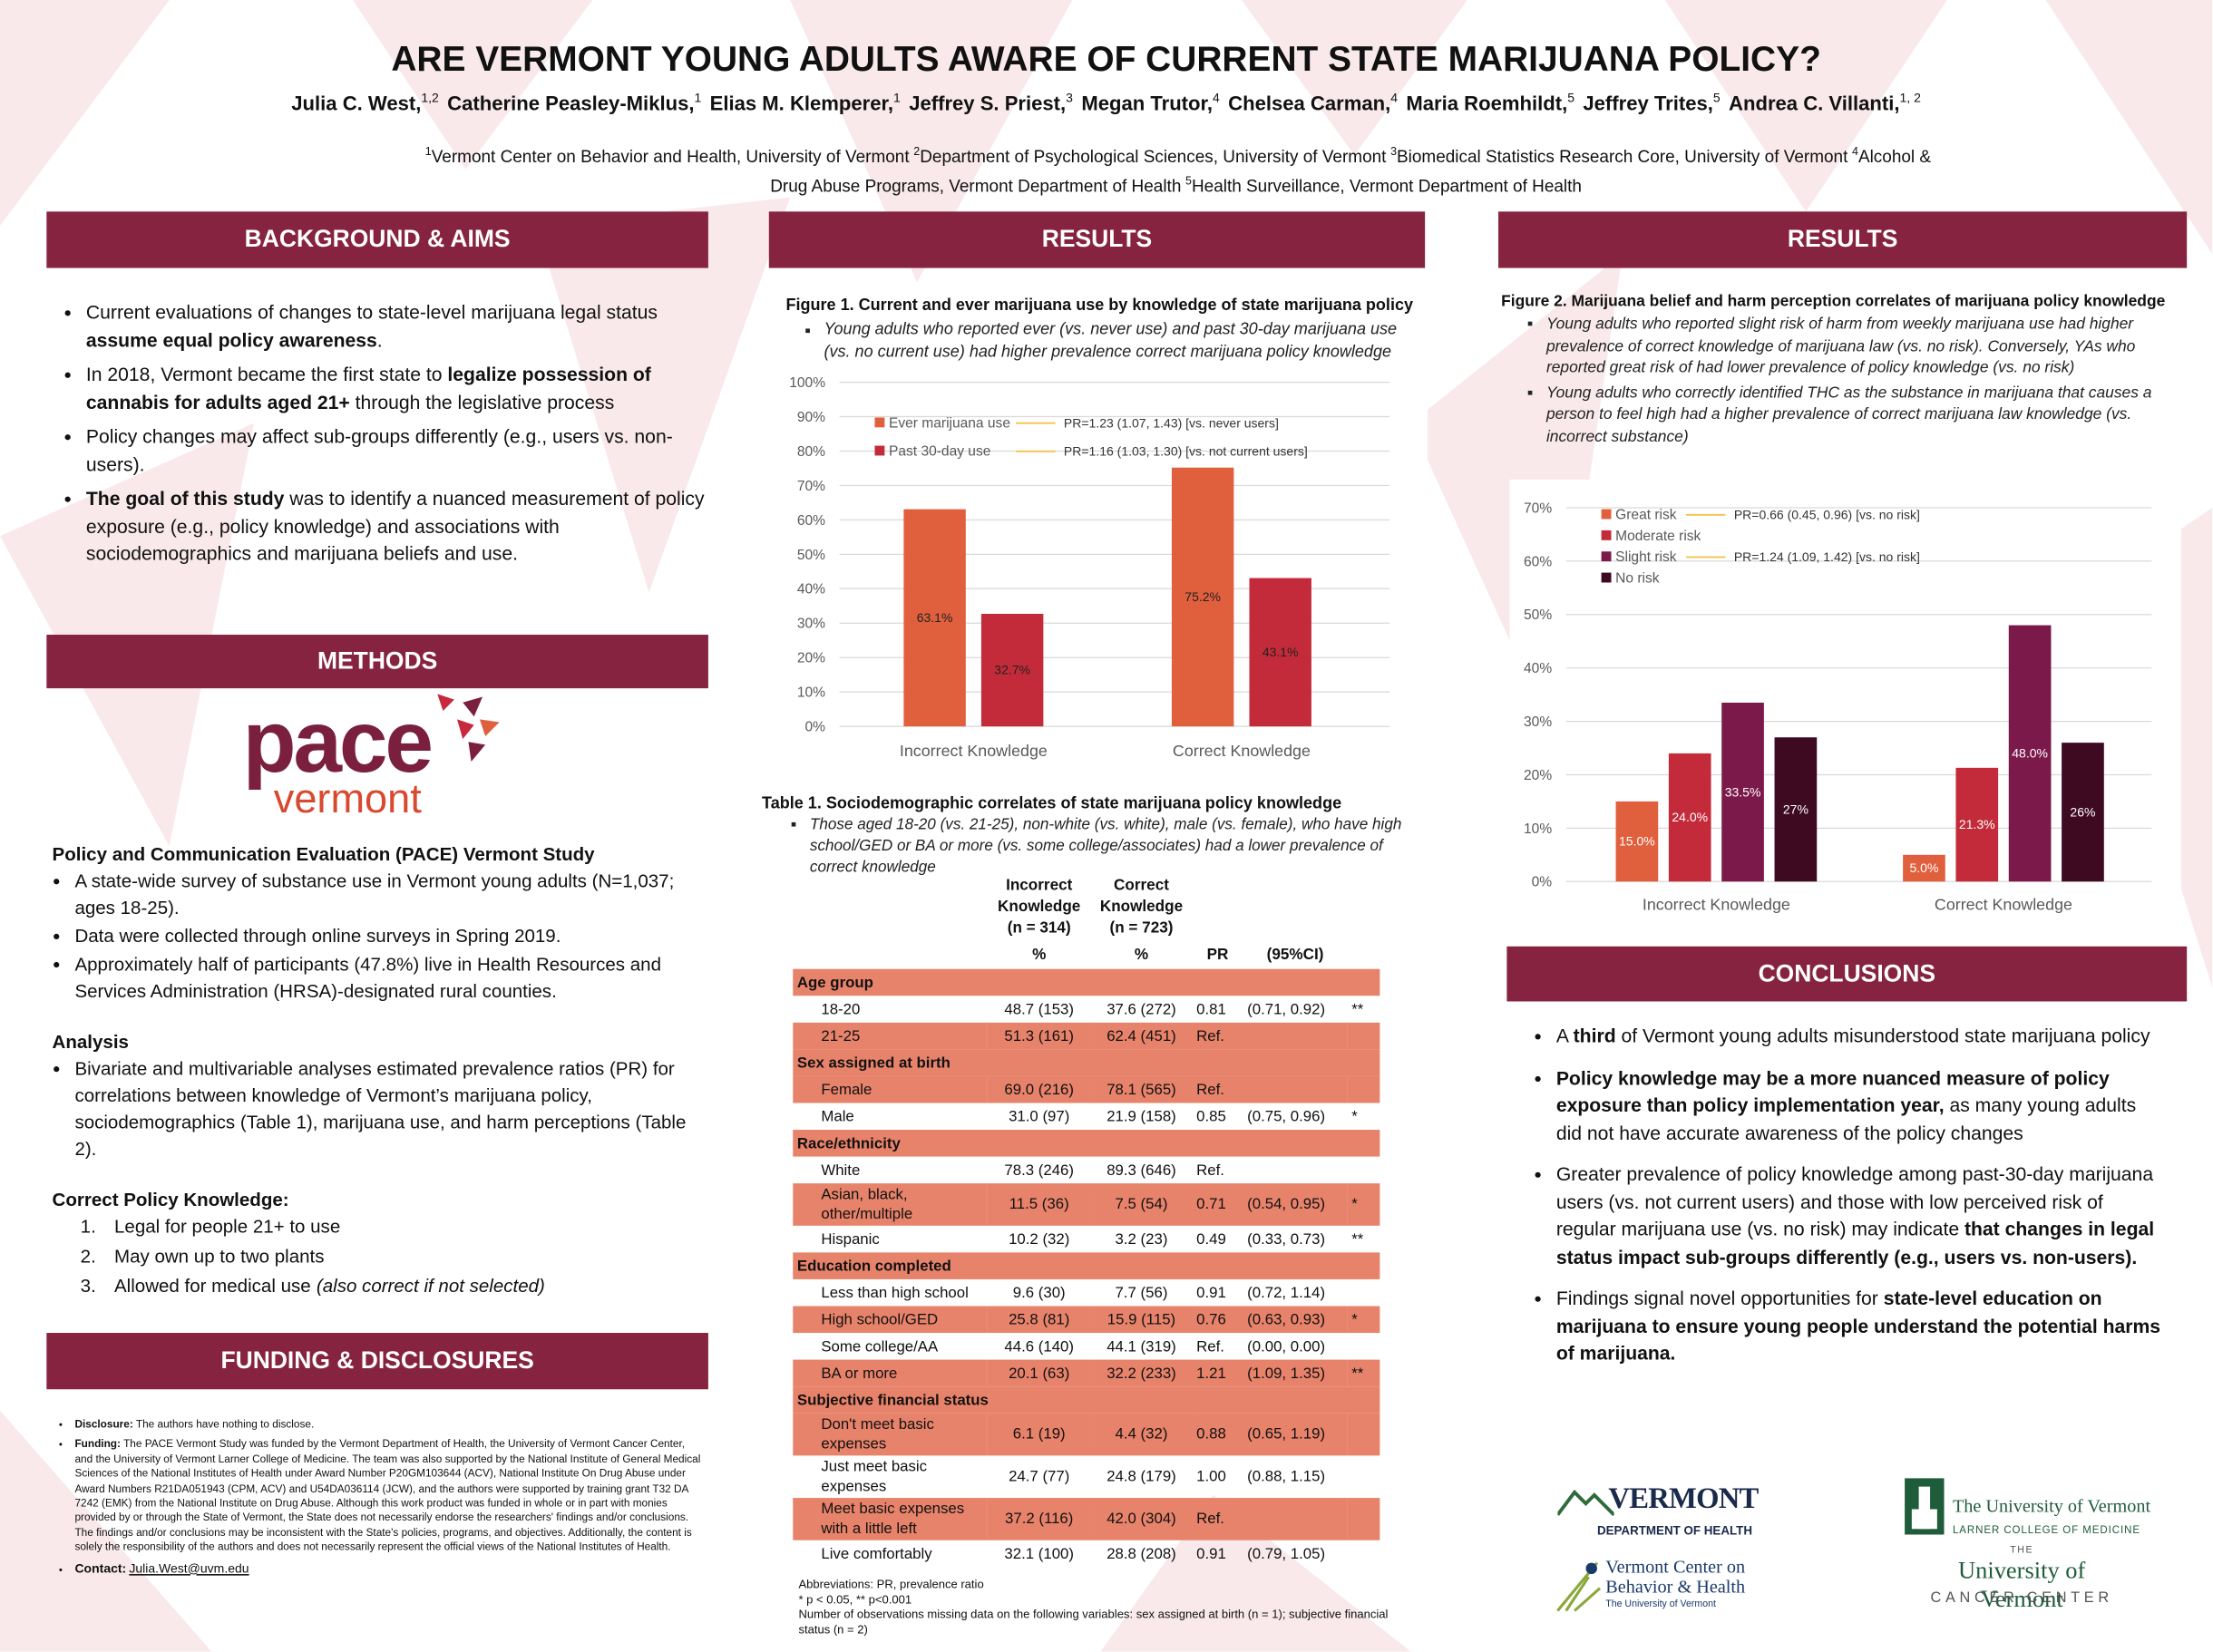 The height and width of the screenshot is (1652, 2213). I want to click on item-text: Allowed for medical use, so click(213, 1286).